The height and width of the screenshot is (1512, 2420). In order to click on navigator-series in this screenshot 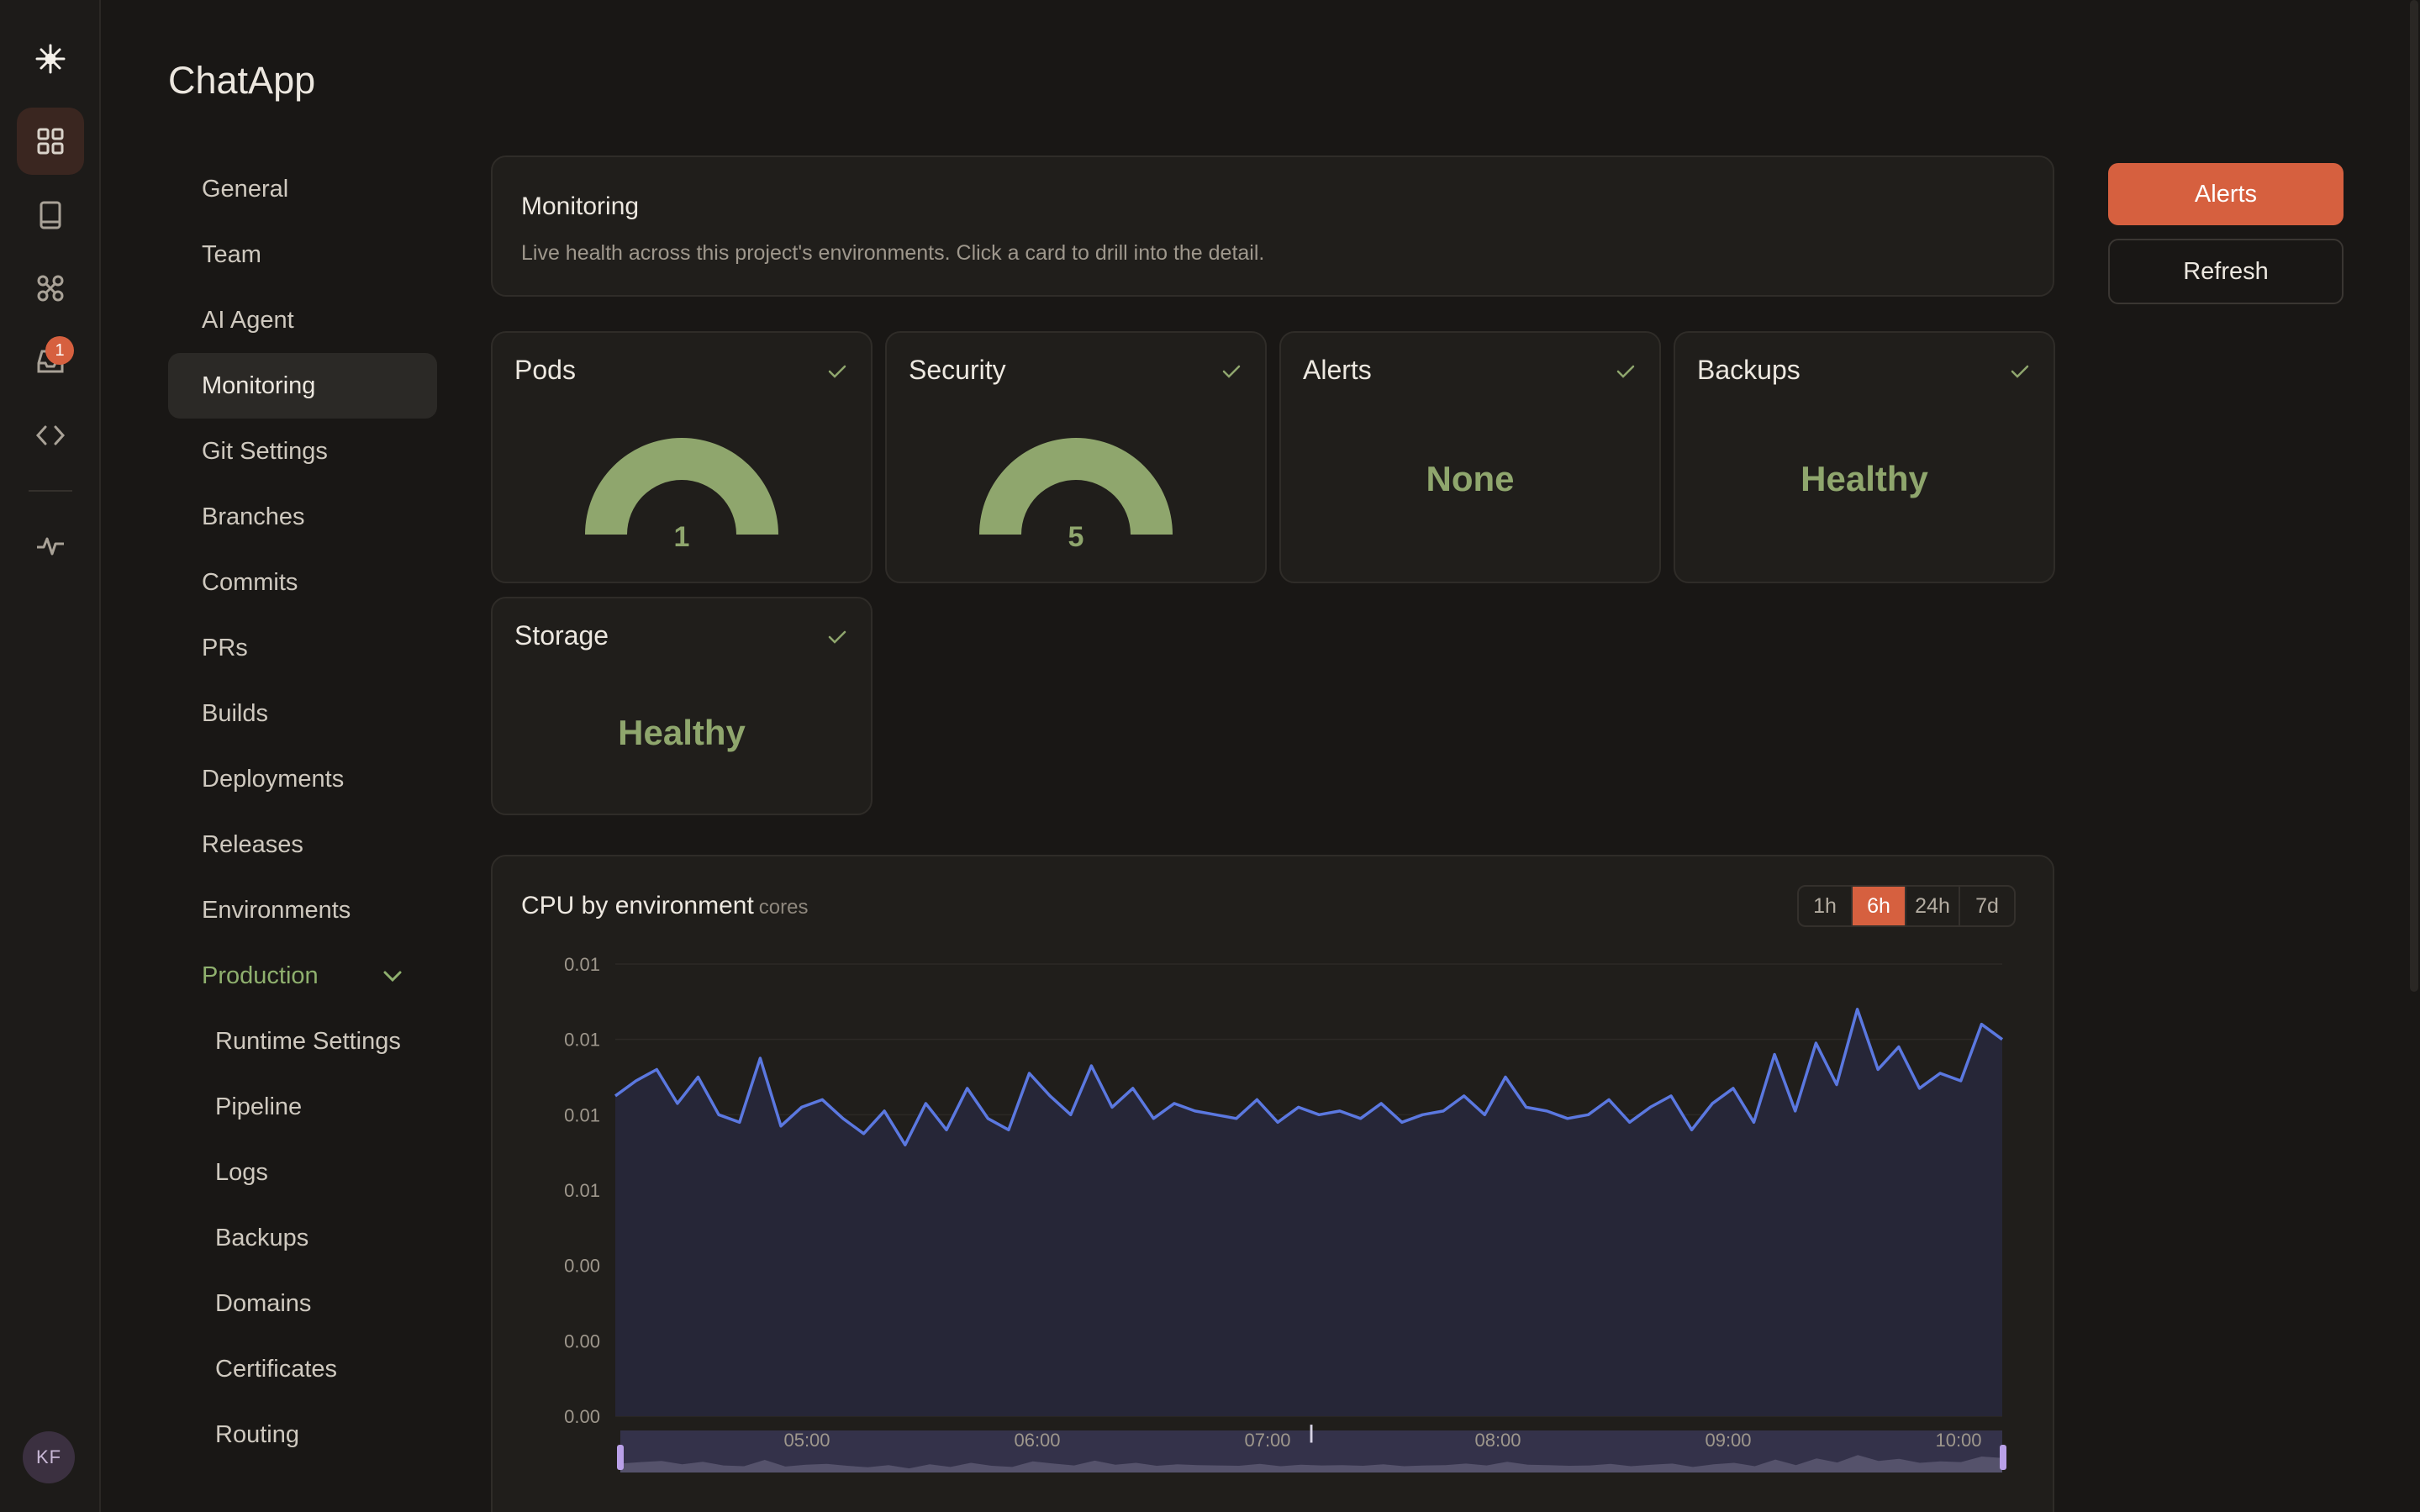, I will do `click(1311, 1463)`.